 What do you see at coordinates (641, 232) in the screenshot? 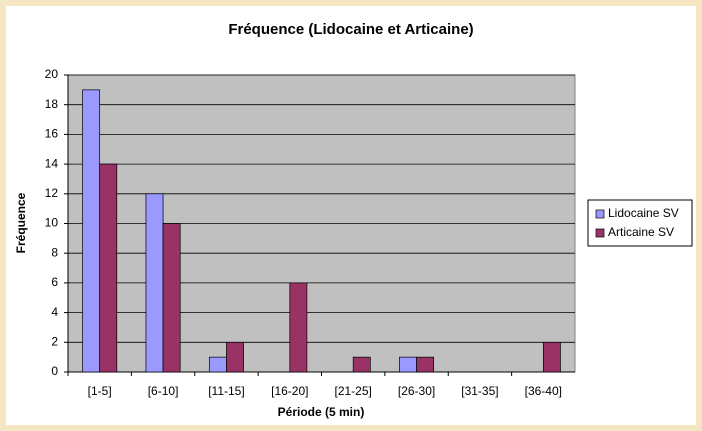
I see `legend-label: Articaine SV` at bounding box center [641, 232].